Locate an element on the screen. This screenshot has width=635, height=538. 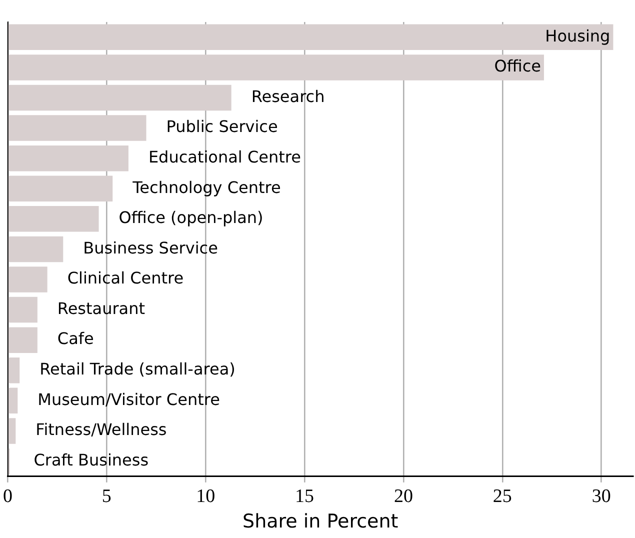
y-tick-label: Clinical Centre is located at coordinates (125, 278).